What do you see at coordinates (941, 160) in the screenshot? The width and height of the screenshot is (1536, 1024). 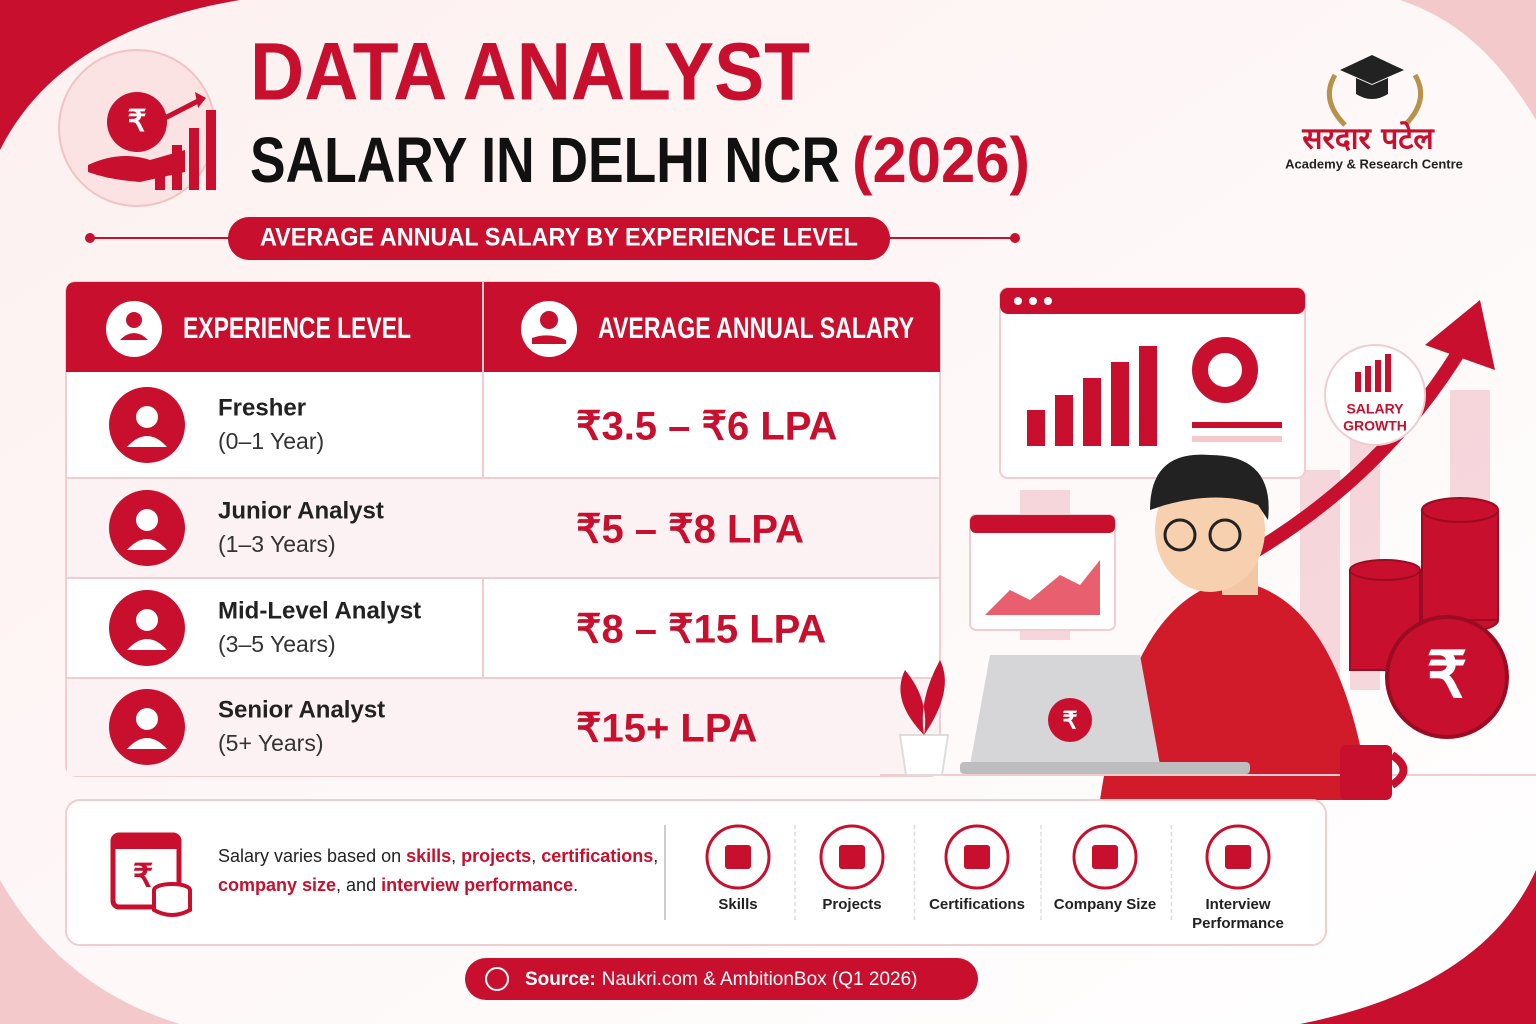 I see `title-year: (2026)` at bounding box center [941, 160].